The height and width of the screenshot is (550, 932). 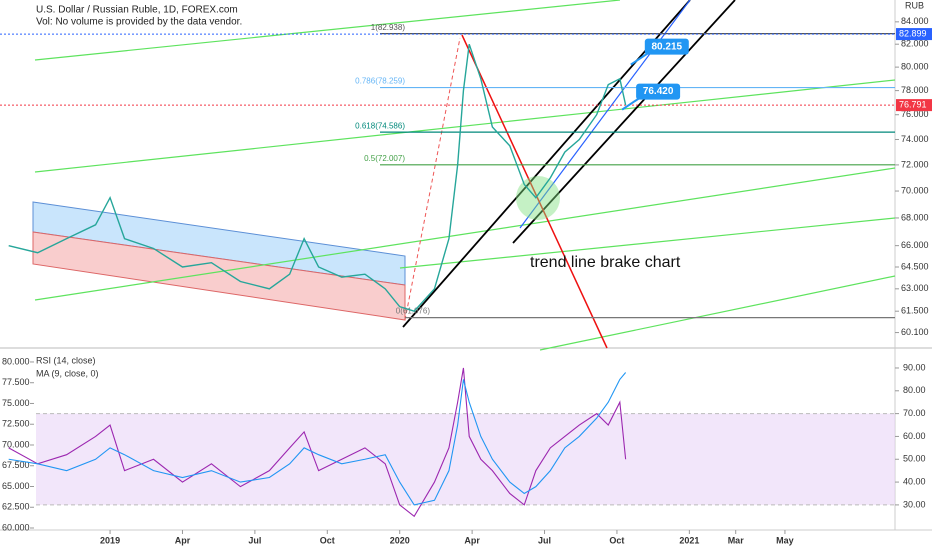 I want to click on y-tick-label: 78.000, so click(x=915, y=90).